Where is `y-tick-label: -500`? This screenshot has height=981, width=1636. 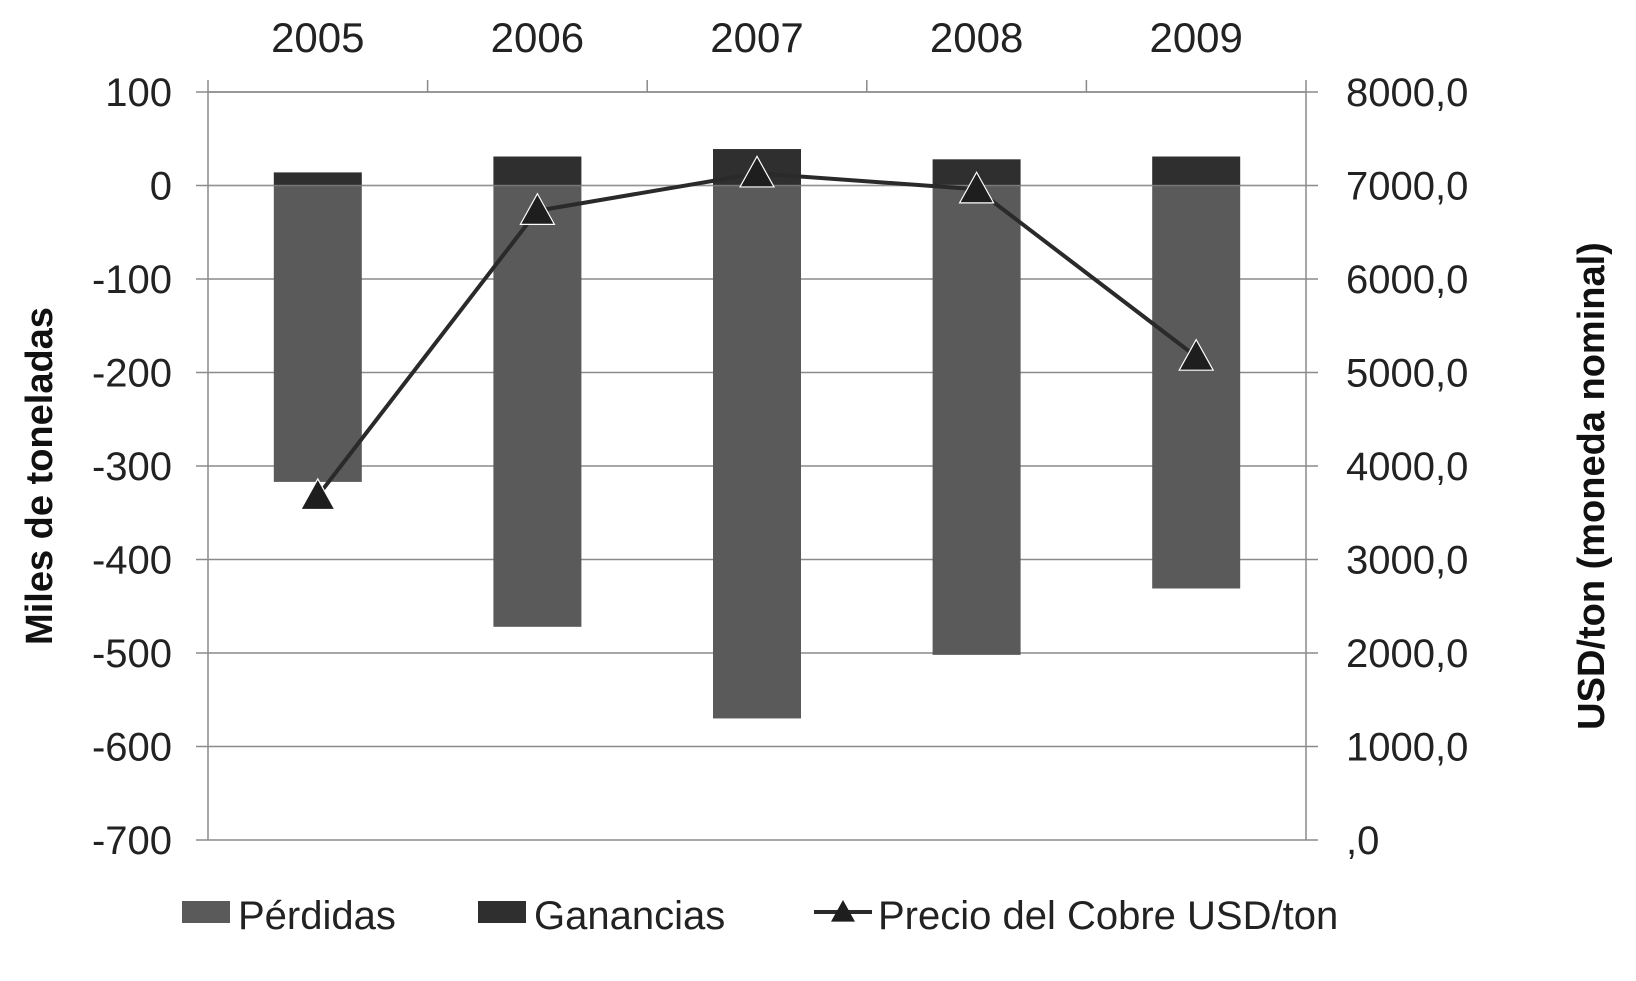
y-tick-label: -500 is located at coordinates (132, 654).